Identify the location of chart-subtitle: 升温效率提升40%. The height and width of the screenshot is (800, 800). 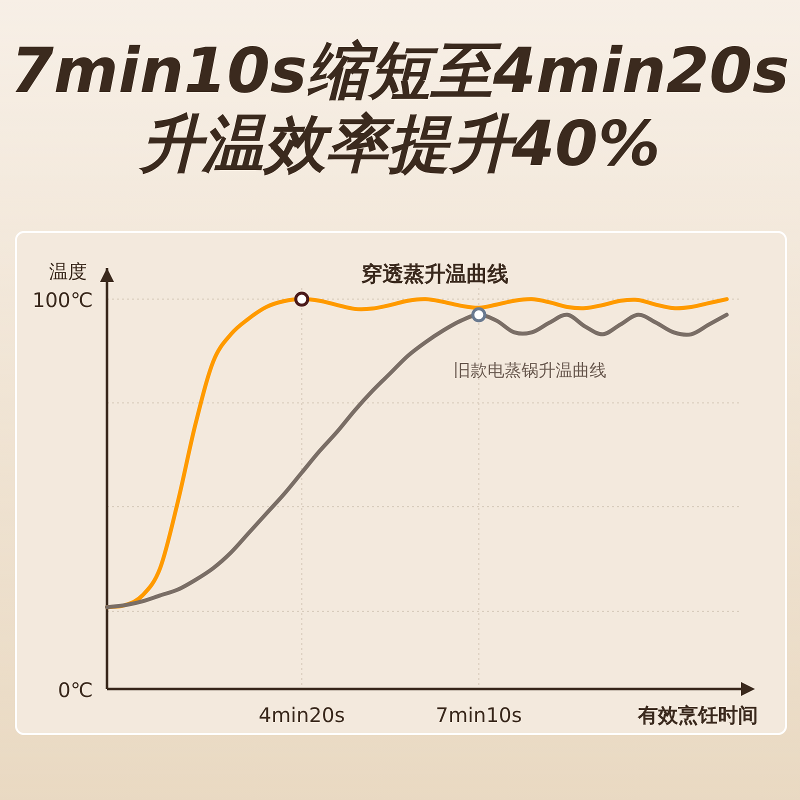
(399, 143).